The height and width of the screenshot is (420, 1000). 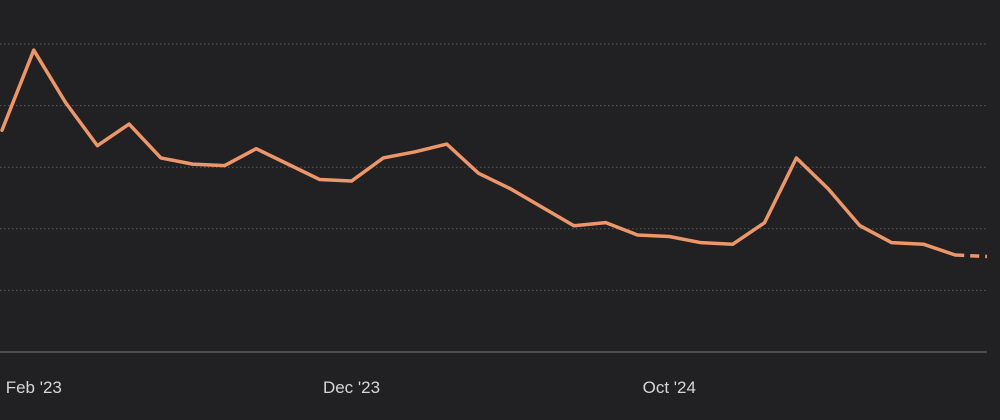 What do you see at coordinates (34, 387) in the screenshot?
I see `x-tick-label: Feb '23` at bounding box center [34, 387].